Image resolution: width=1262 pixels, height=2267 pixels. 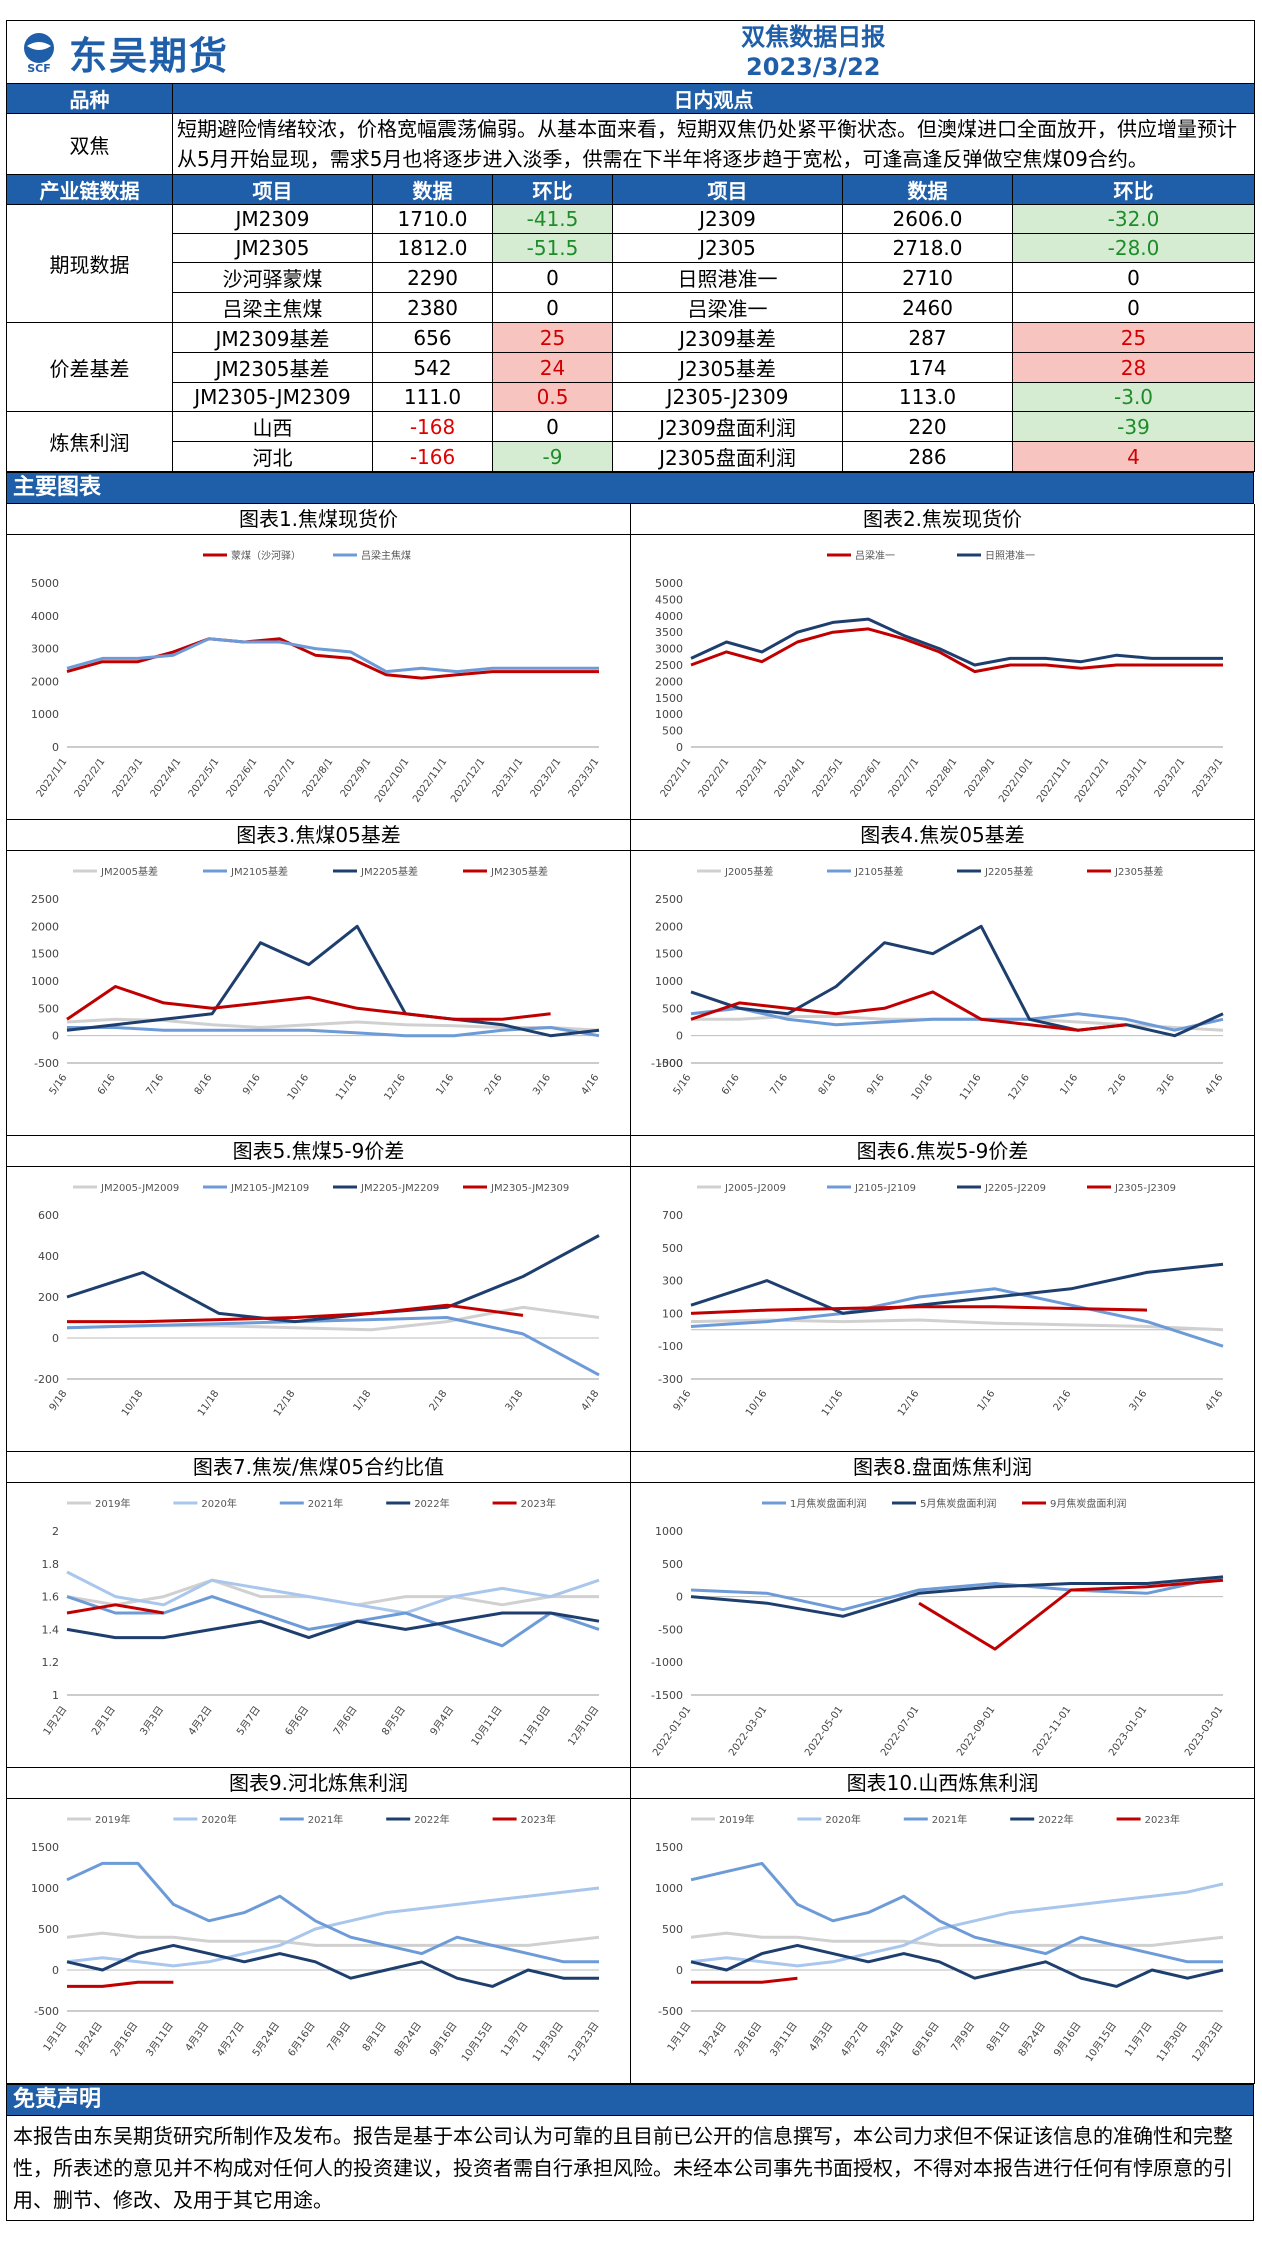 What do you see at coordinates (505, 871) in the screenshot?
I see `legend-entry: JM2305基差` at bounding box center [505, 871].